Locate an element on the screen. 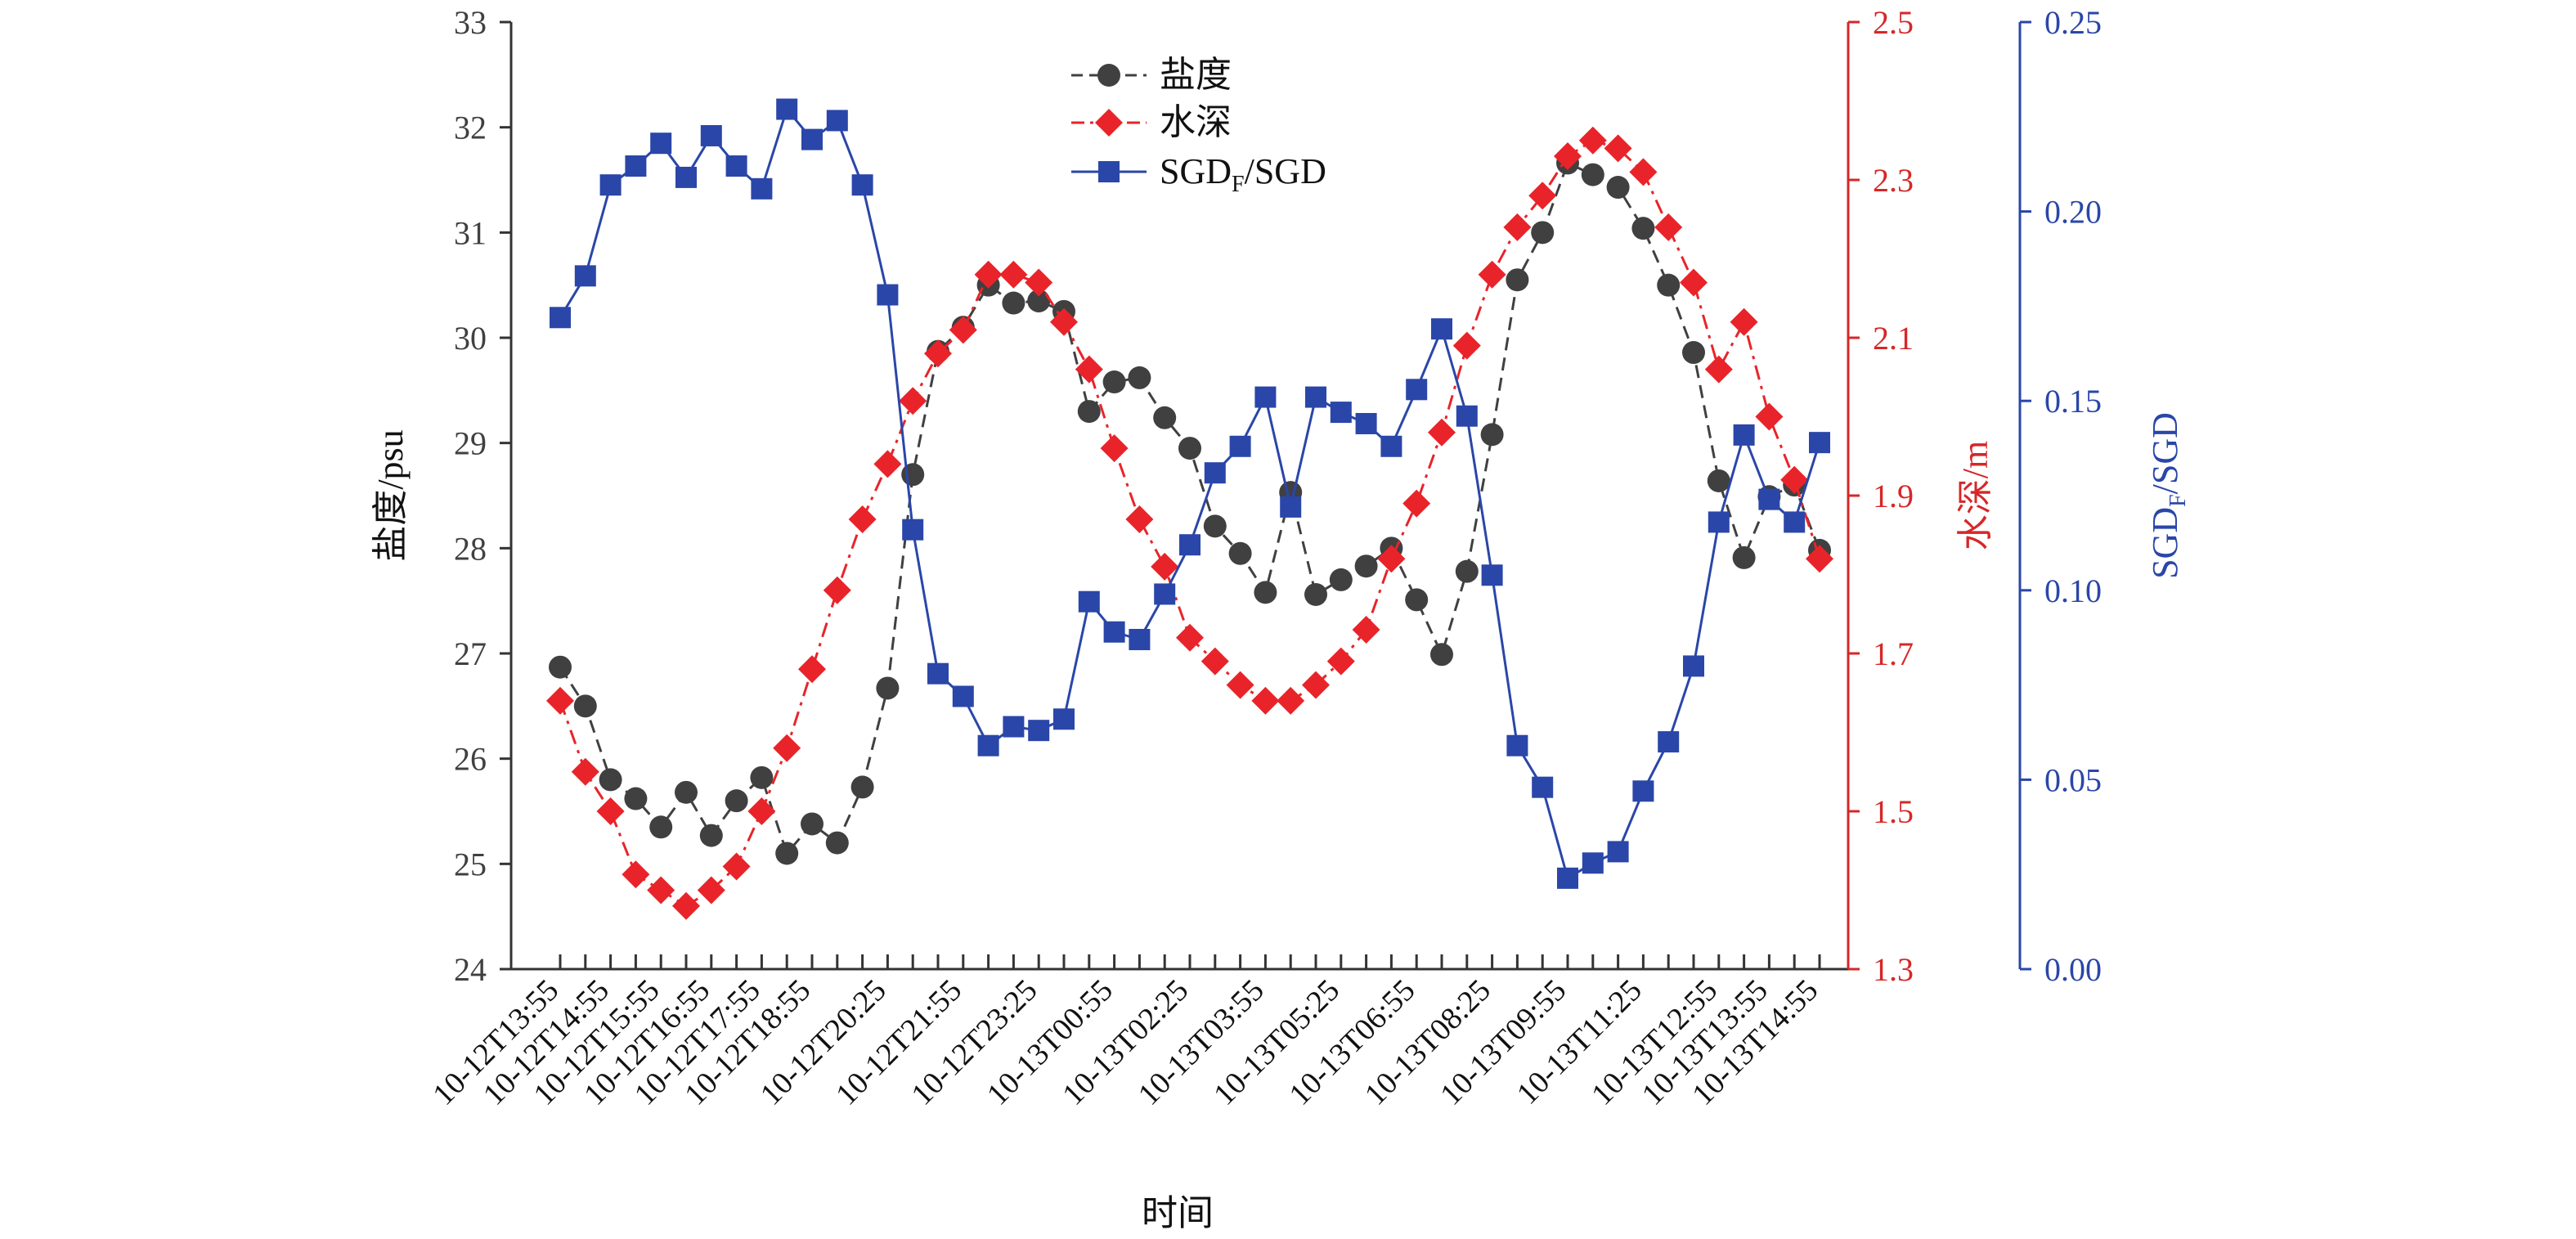 Image resolution: width=2576 pixels, height=1239 pixels. sgd-title-part-1: SGD is located at coordinates (2165, 543).